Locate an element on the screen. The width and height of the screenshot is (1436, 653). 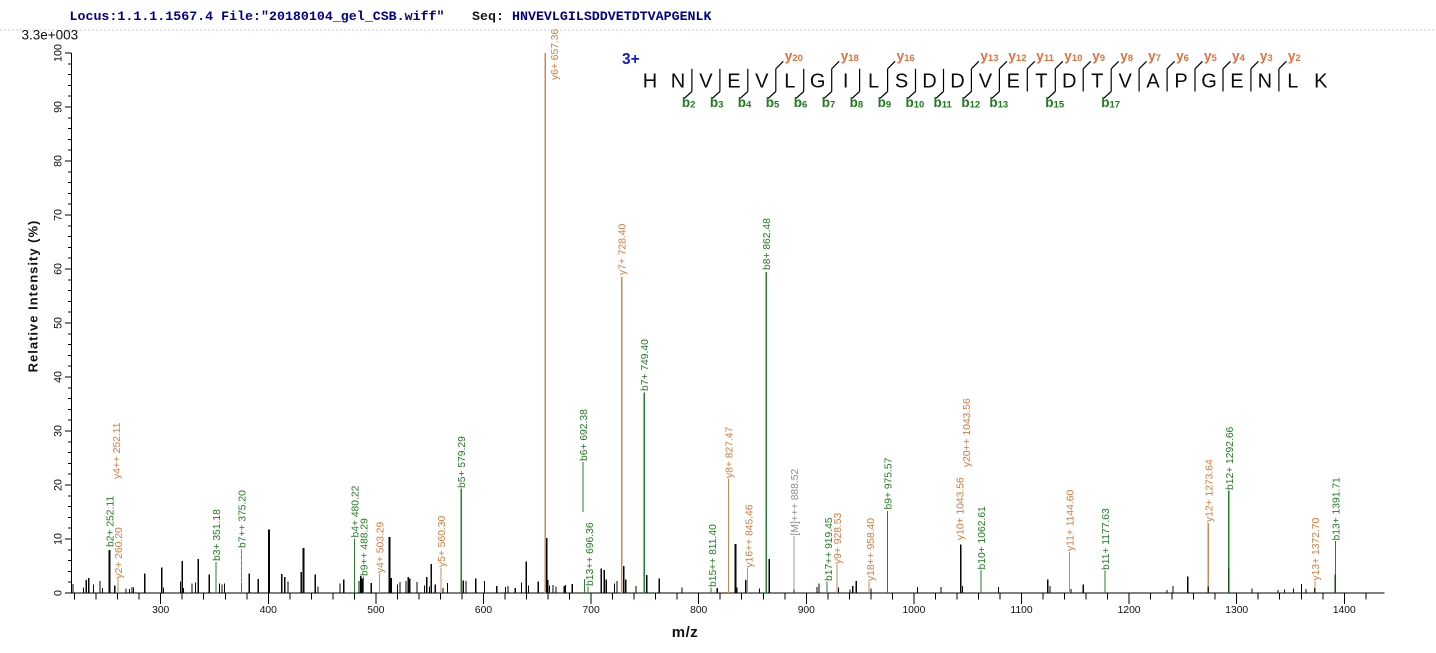
svg-text: y10 is located at coordinates (1073, 57).